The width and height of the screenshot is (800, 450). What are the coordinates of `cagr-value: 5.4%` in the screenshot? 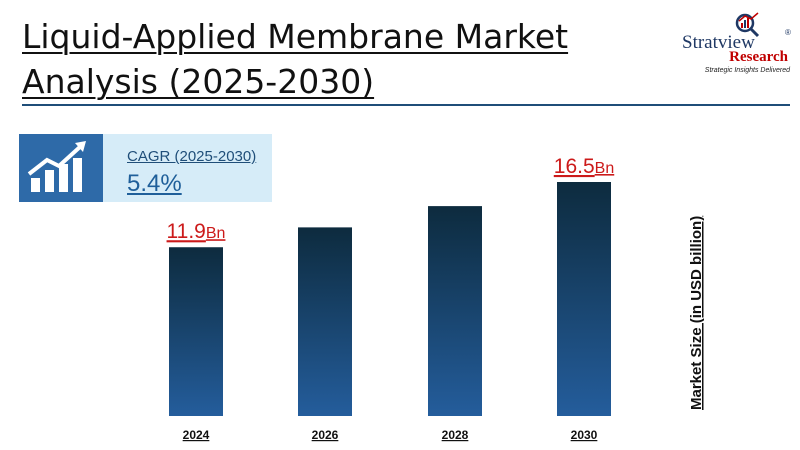 It's located at (154, 183).